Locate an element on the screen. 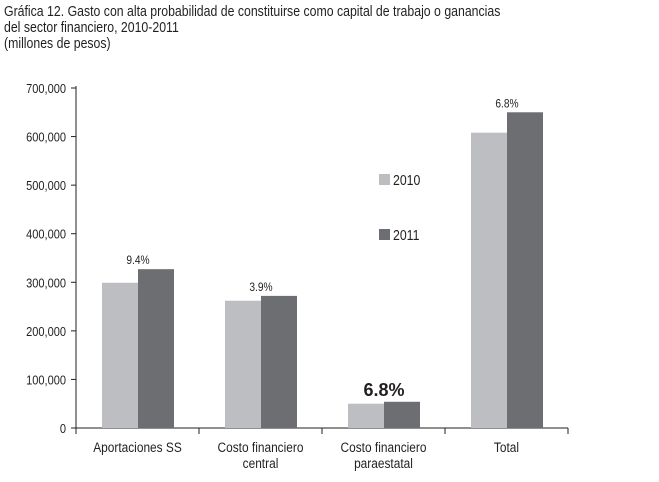 The image size is (659, 482). y-tick-label: 700,000 is located at coordinates (46, 88).